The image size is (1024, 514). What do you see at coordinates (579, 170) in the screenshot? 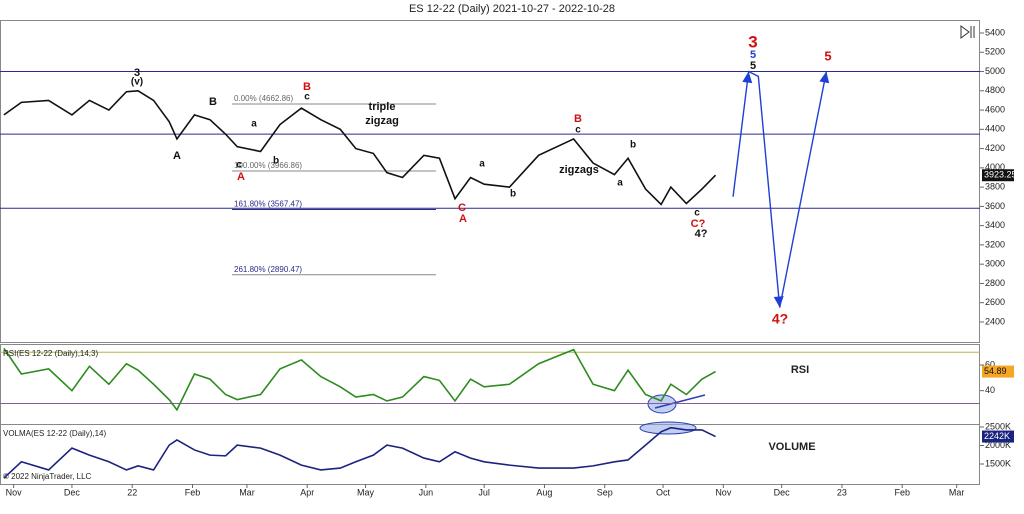
I see `wave-label: zigzags` at bounding box center [579, 170].